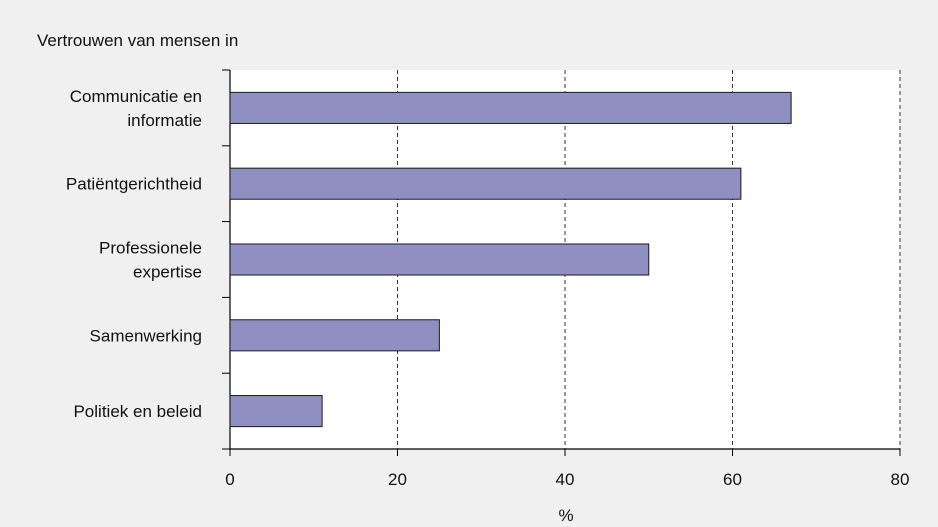 Image resolution: width=938 pixels, height=527 pixels. I want to click on category-label-3: Samenwerking, so click(146, 335).